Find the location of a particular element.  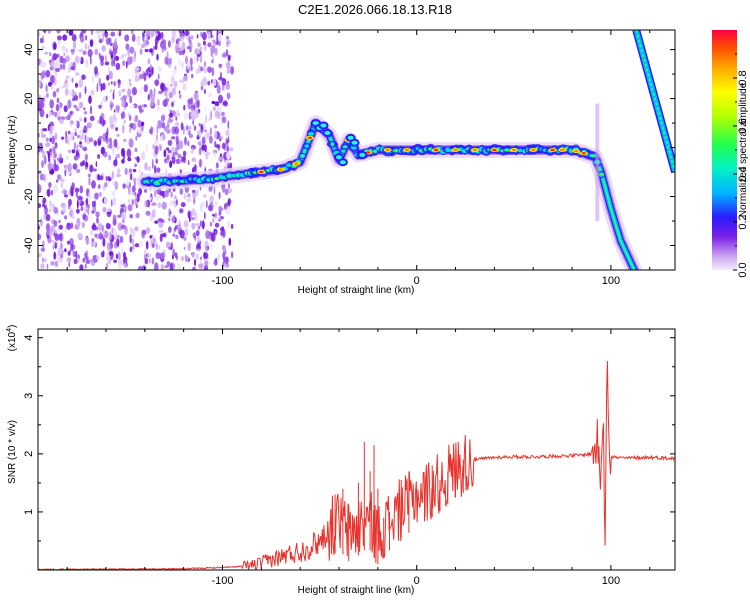

snr-exponent: (x104) is located at coordinates (12, 338).